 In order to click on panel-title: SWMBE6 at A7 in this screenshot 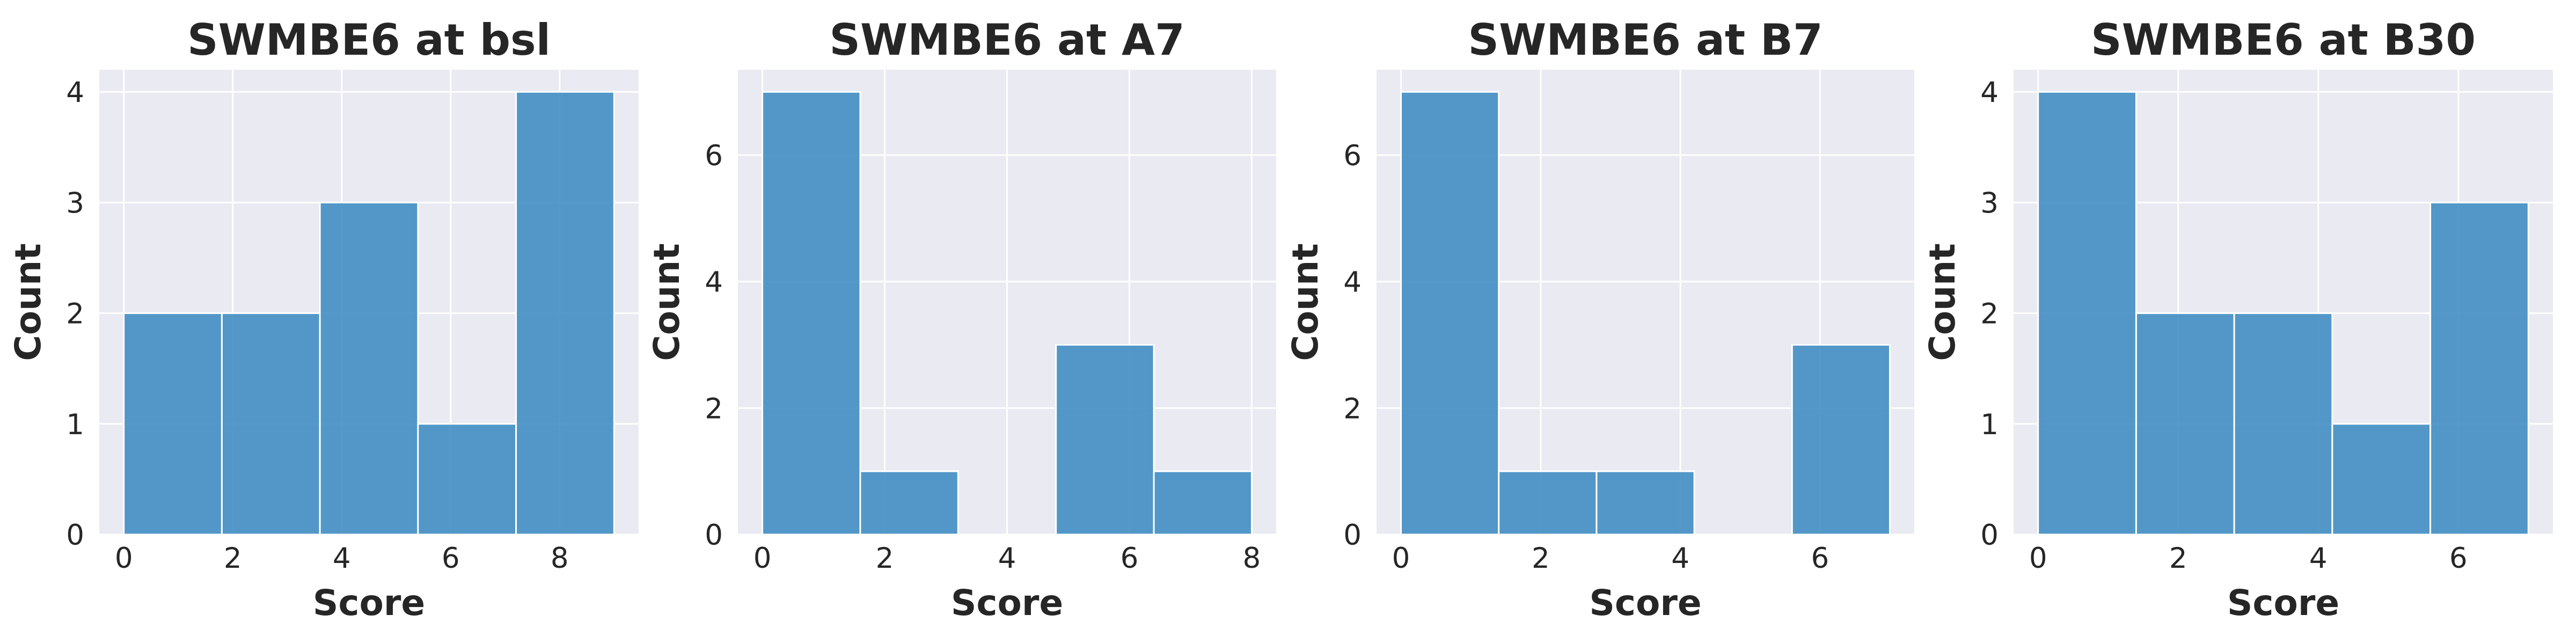, I will do `click(1006, 40)`.